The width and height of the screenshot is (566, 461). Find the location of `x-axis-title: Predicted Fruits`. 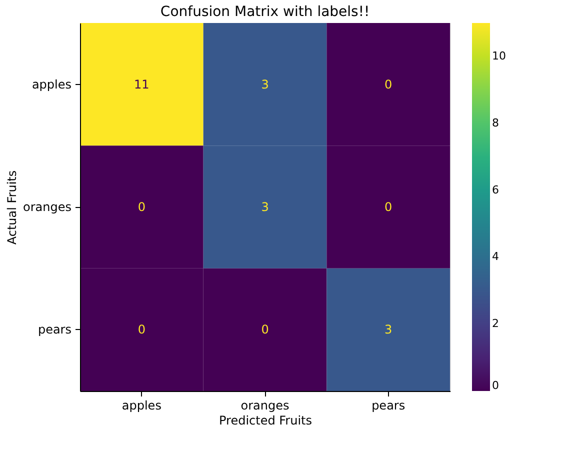

x-axis-title: Predicted Fruits is located at coordinates (265, 421).